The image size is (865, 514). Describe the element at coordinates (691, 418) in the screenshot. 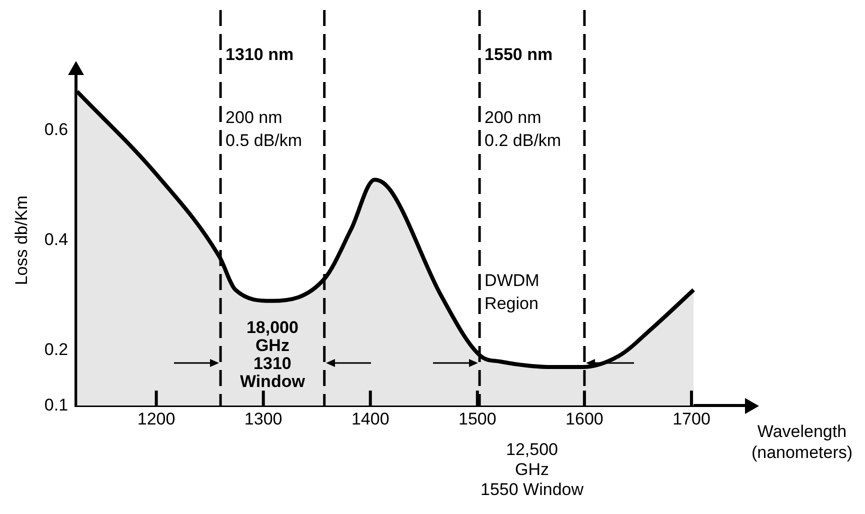

I see `x-tick-label: 1700` at that location.